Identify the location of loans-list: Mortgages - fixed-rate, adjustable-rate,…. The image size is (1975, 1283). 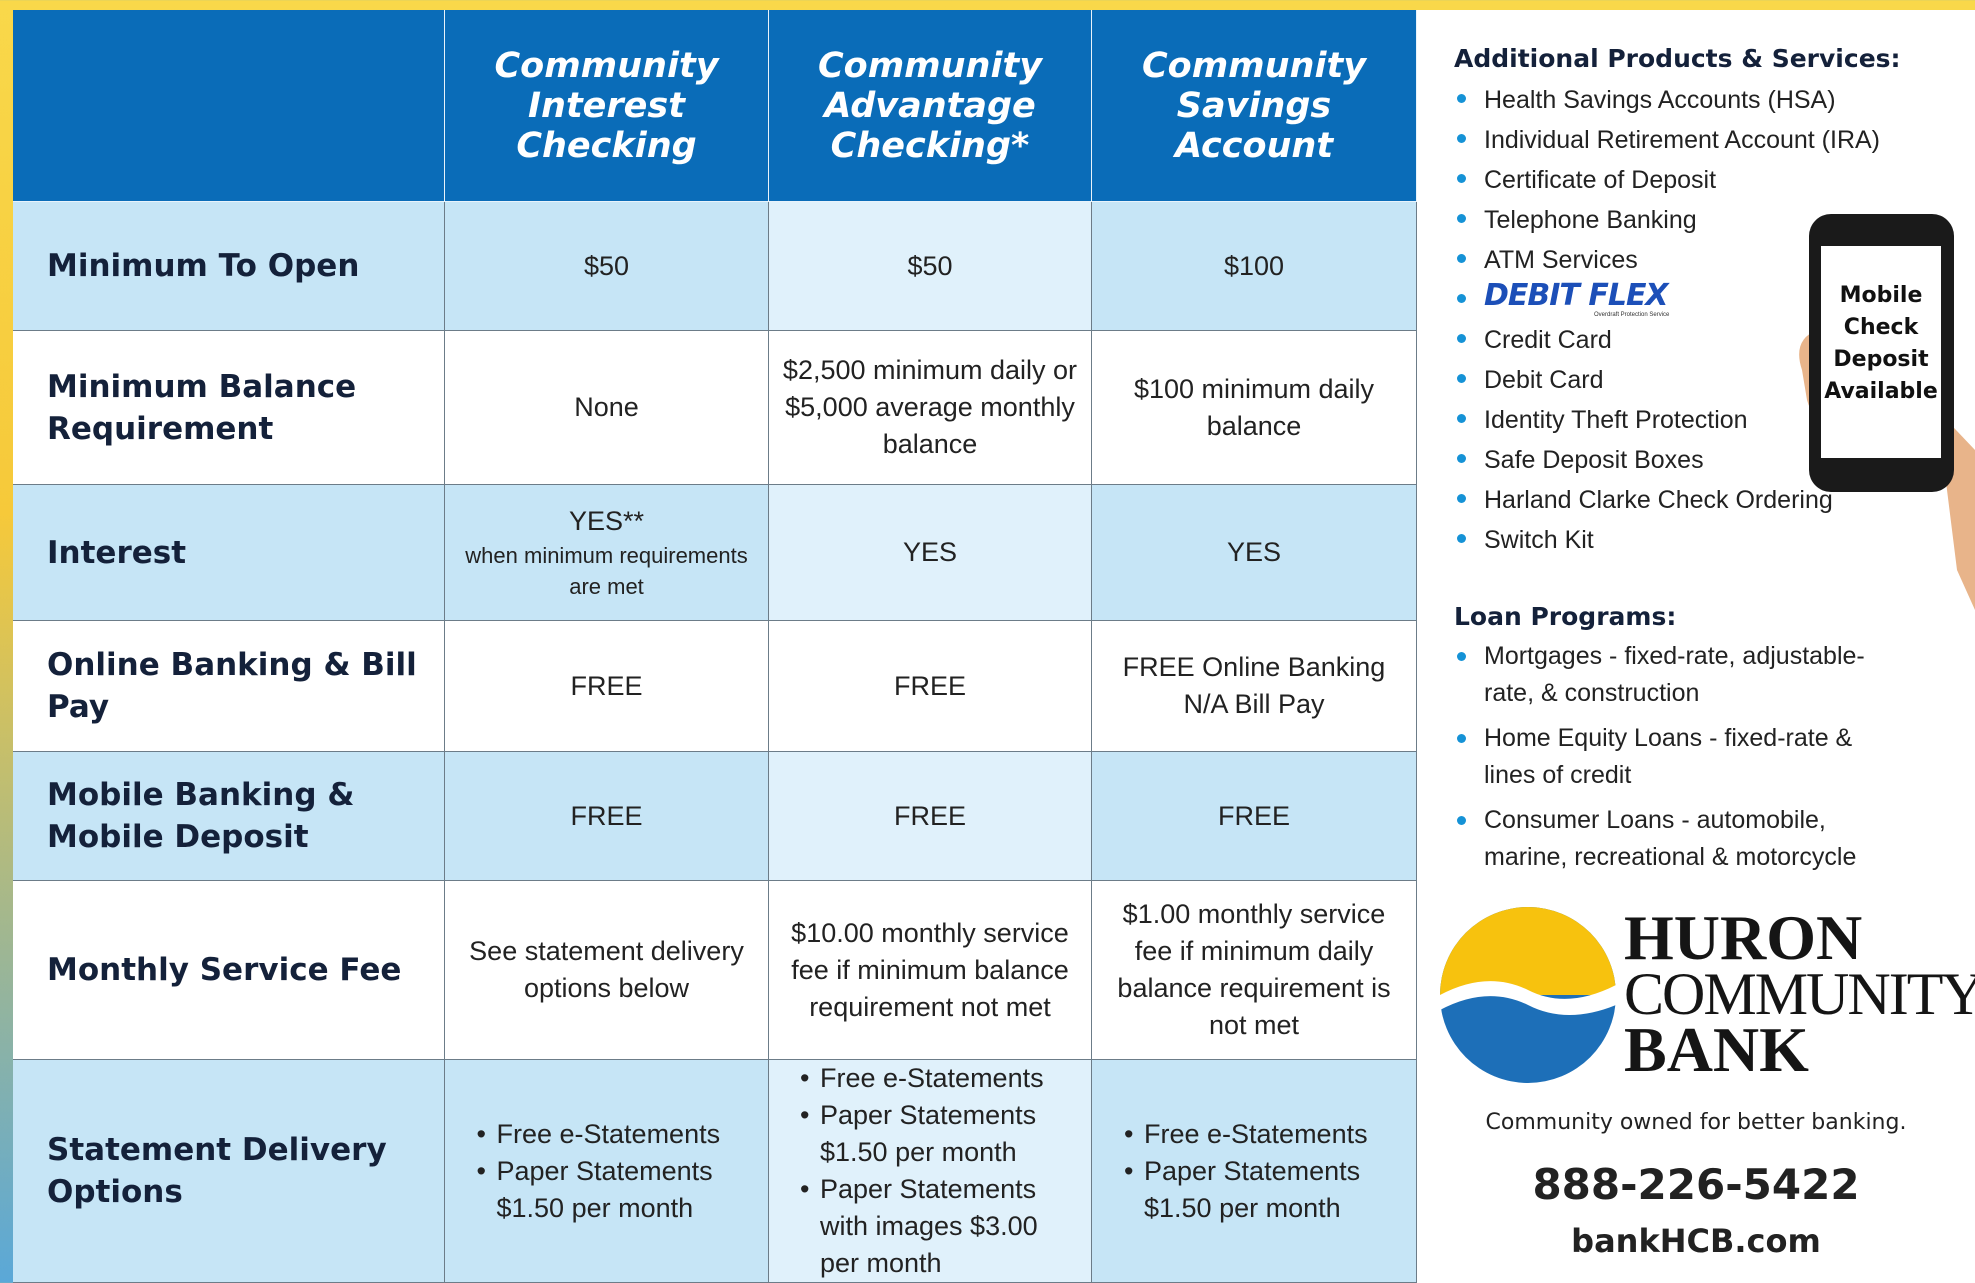
(1674, 761).